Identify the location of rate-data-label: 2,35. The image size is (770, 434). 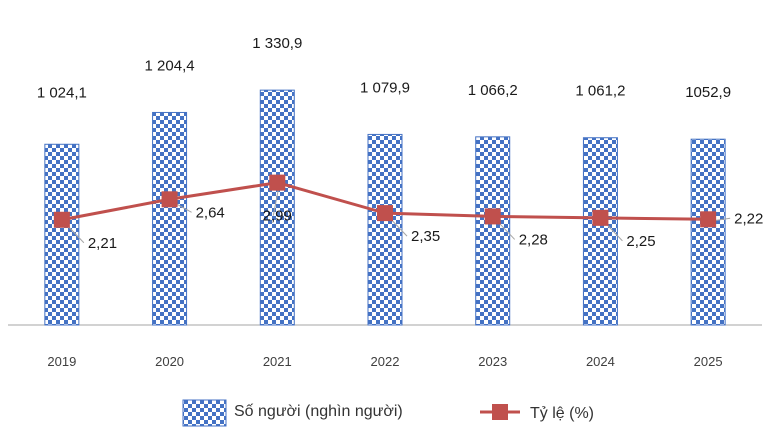
(425, 236).